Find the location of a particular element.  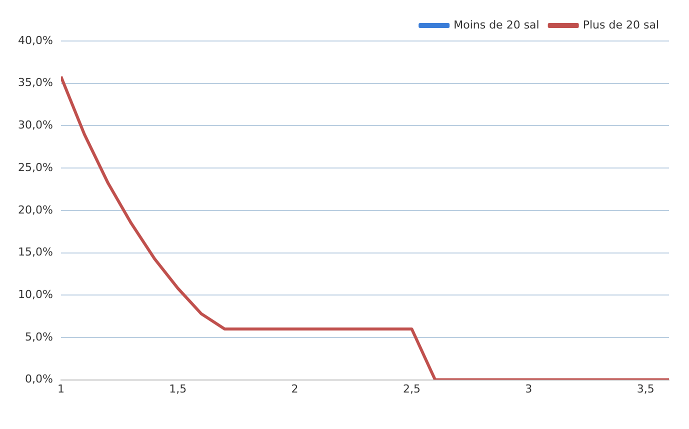

y-tick-label: 15,0% is located at coordinates (35, 252).